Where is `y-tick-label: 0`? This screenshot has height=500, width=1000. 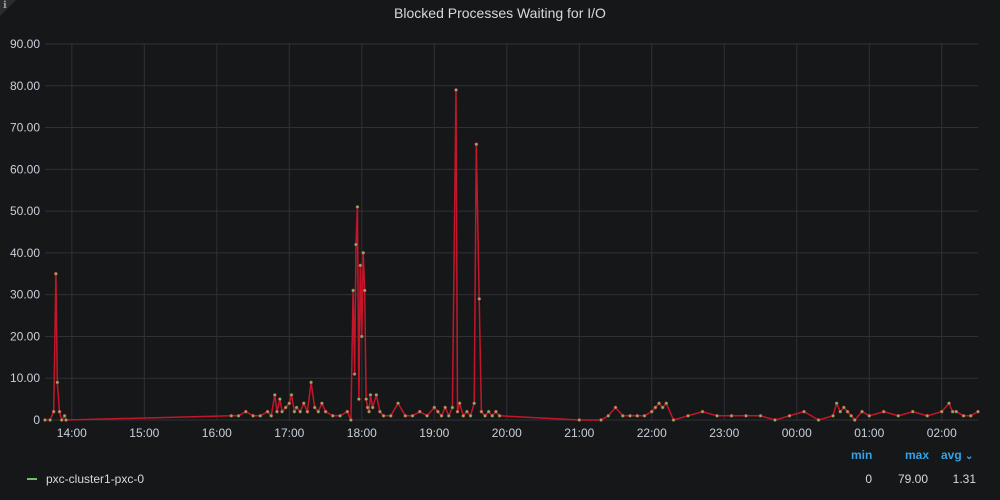 y-tick-label: 0 is located at coordinates (36, 420).